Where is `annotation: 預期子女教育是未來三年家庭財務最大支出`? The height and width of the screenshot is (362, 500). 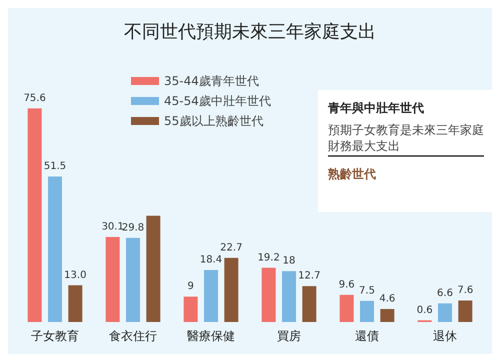
annotation: 預期子女教育是未來三年家庭財務最大支出 is located at coordinates (406, 138).